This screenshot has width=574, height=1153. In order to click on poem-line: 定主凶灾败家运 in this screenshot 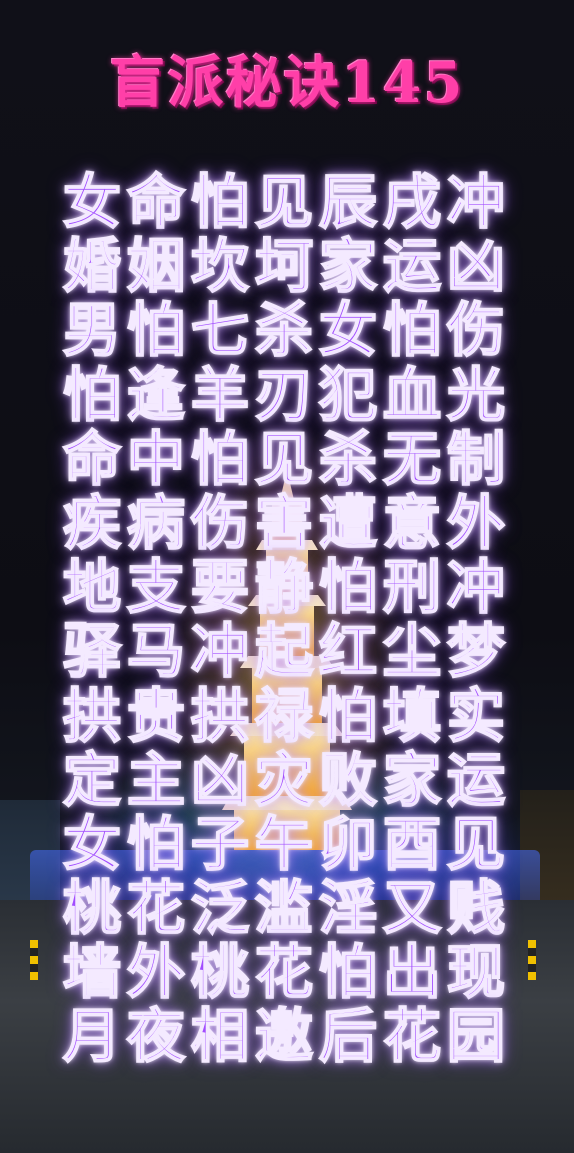, I will do `click(286, 779)`.